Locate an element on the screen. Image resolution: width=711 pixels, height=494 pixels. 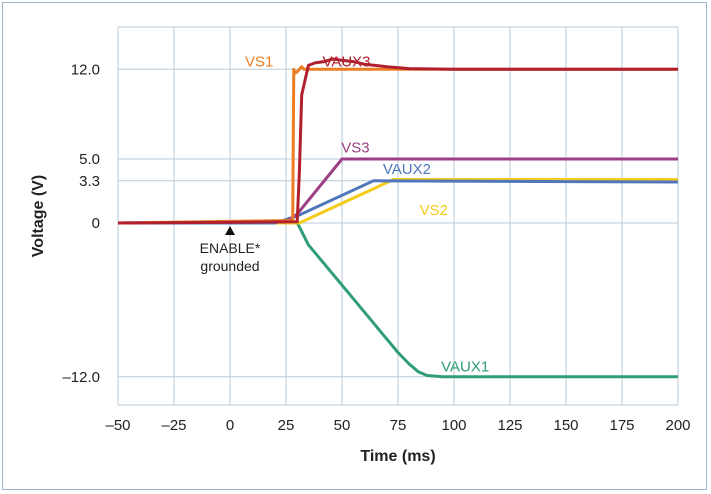
y-axis-title: Voltage (V) is located at coordinates (38, 216).